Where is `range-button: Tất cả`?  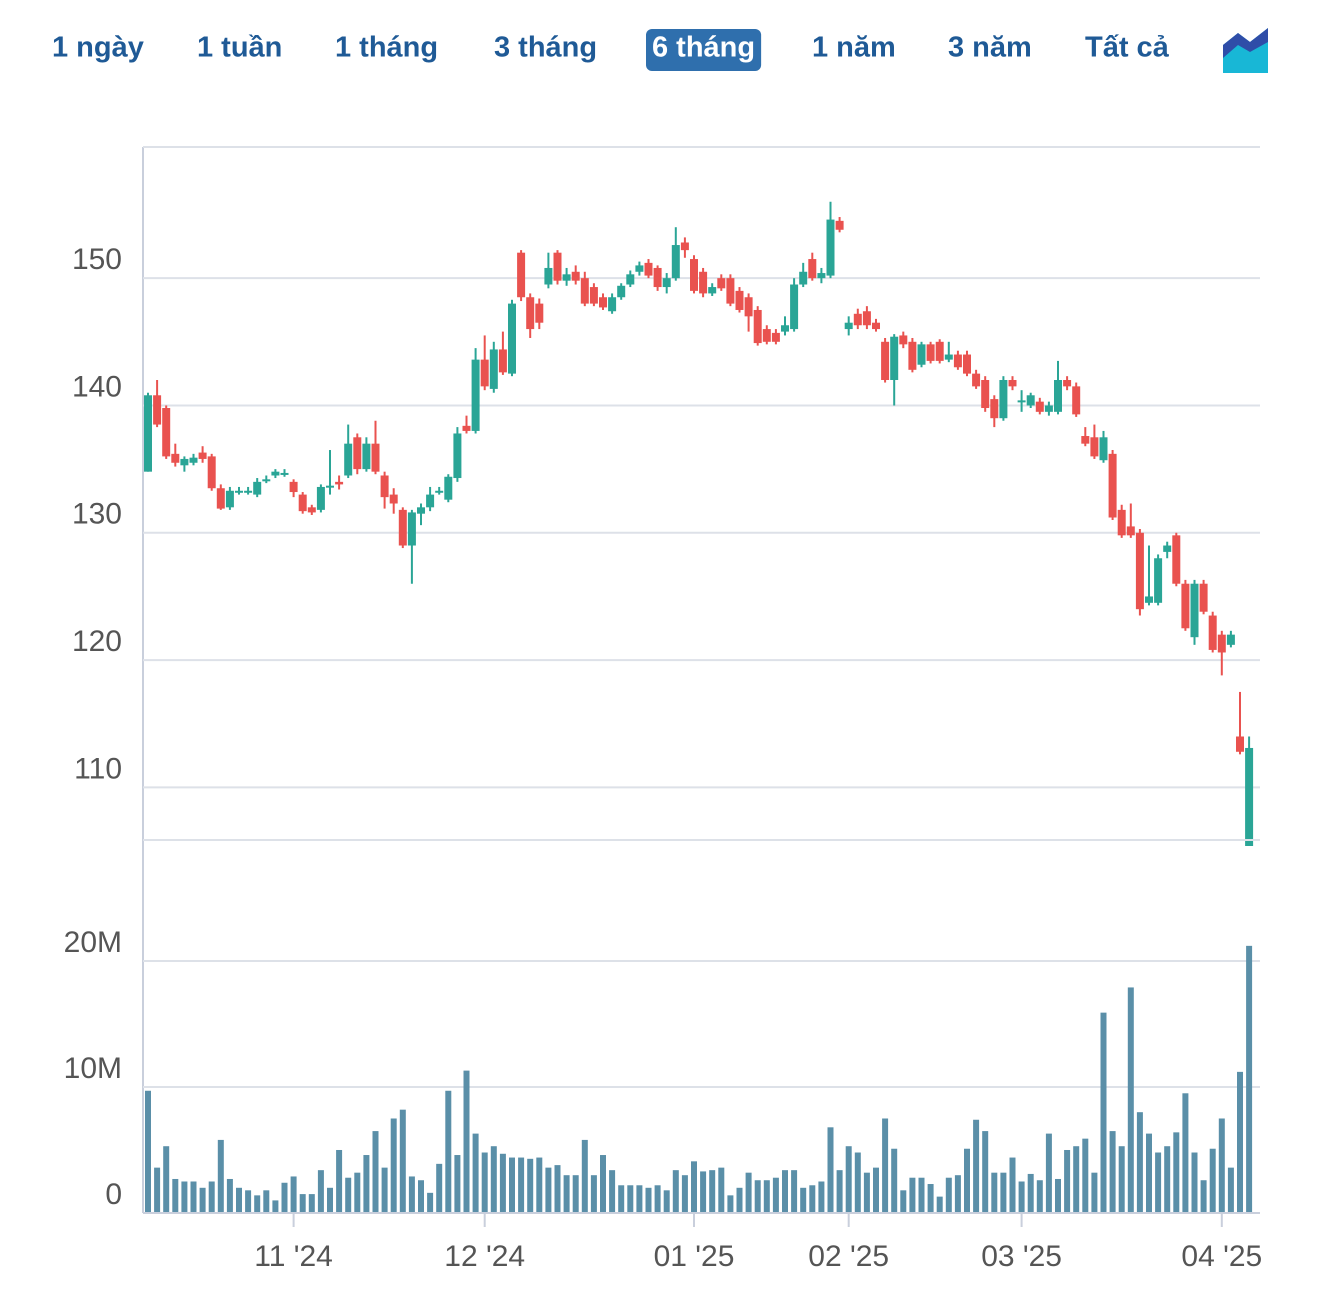 range-button: Tất cả is located at coordinates (1127, 48).